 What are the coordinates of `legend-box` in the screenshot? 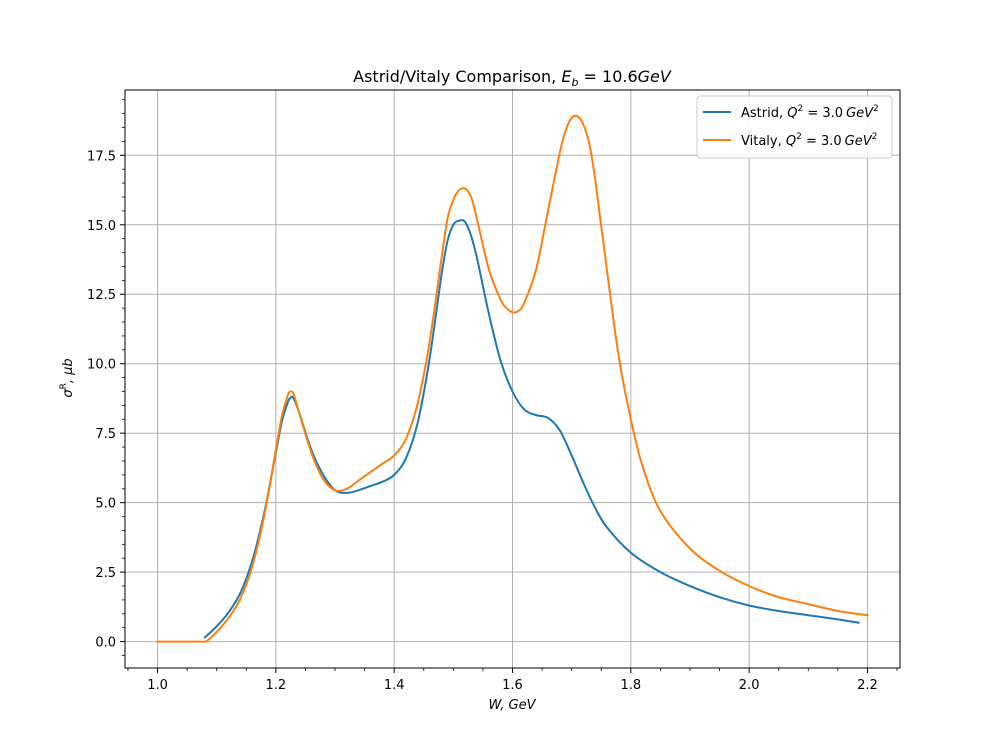 It's located at (794, 127).